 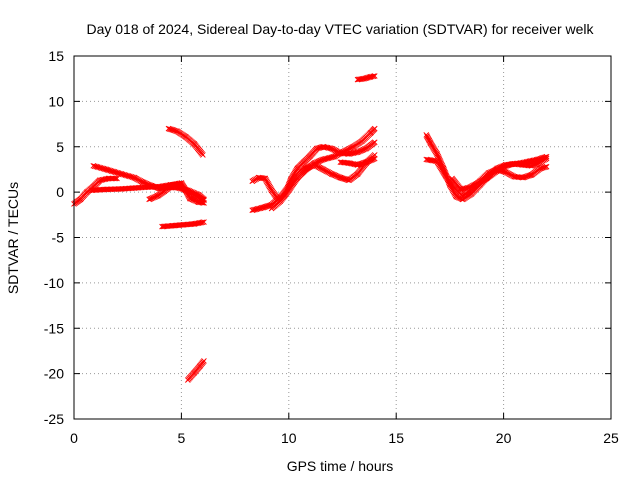 What do you see at coordinates (366, 78) in the screenshot?
I see `series-arc-l` at bounding box center [366, 78].